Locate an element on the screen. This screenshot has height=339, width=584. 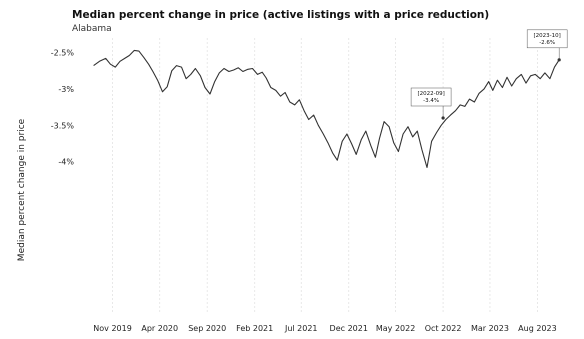
x-tick-label: Oct 2022 is located at coordinates (443, 328).